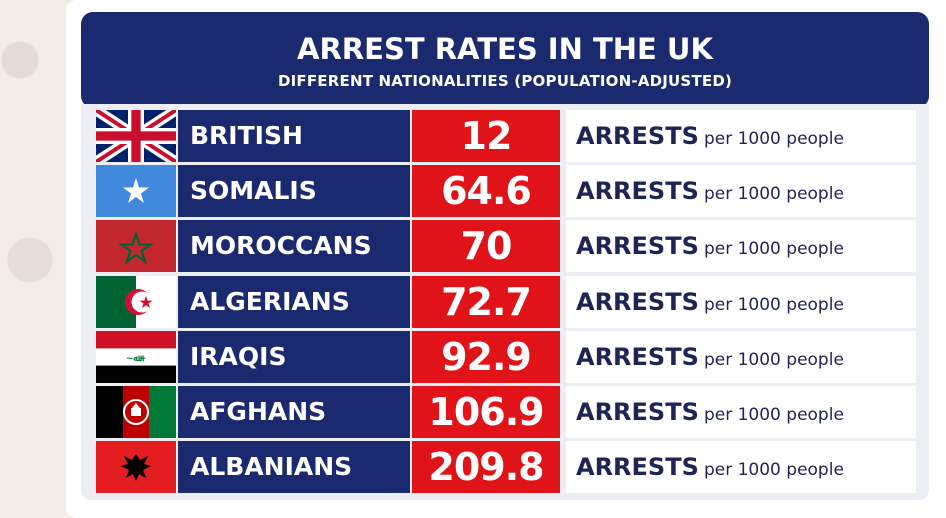 This screenshot has height=518, width=946. Describe the element at coordinates (486, 246) in the screenshot. I see `arrest-rate-value: 70` at that location.